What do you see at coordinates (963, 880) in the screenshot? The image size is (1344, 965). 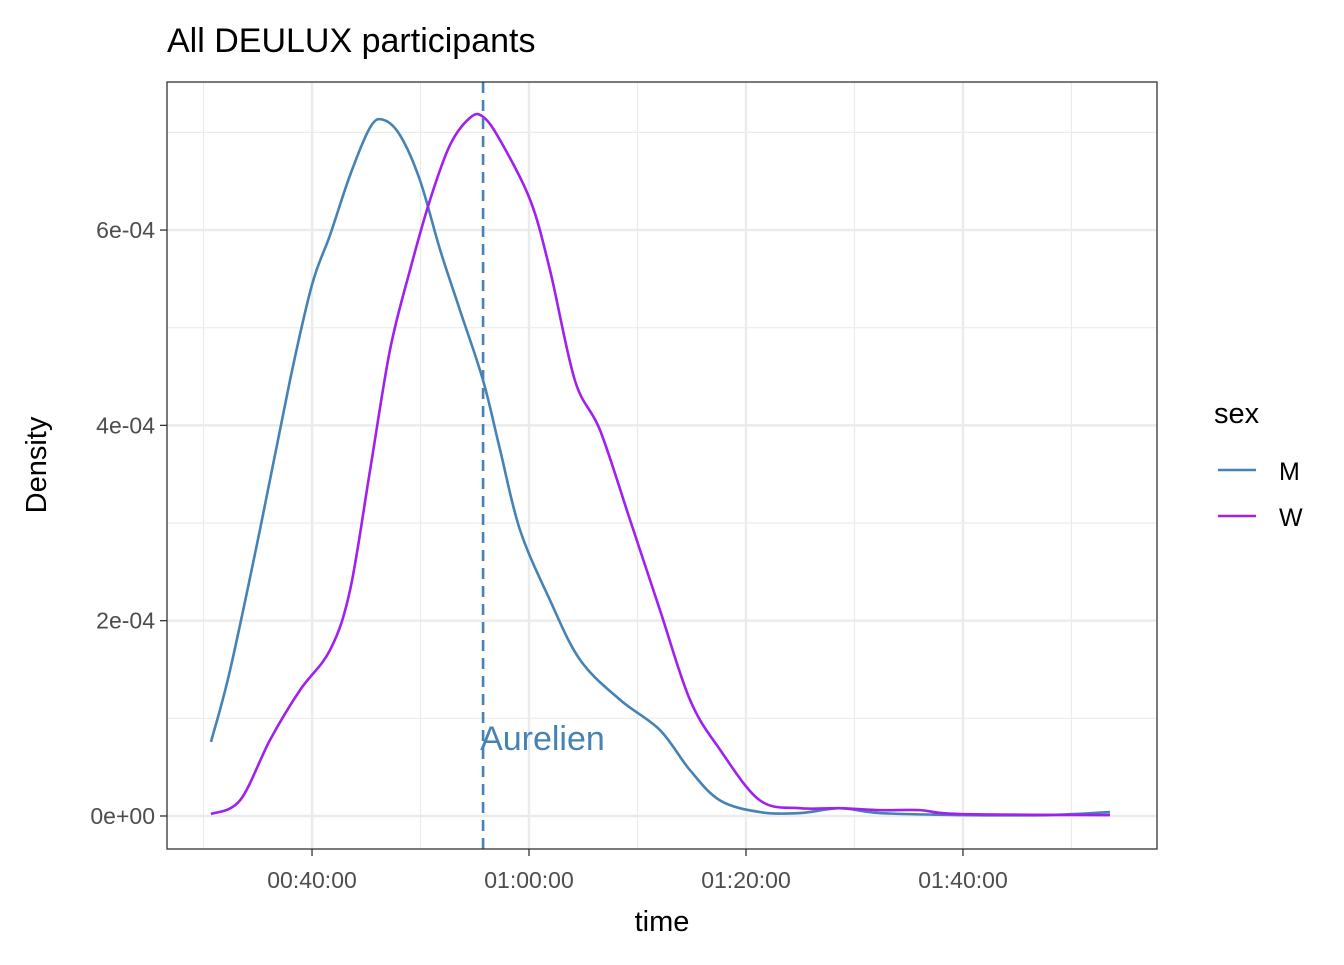 I see `x-tick-label: 01:40:00` at bounding box center [963, 880].